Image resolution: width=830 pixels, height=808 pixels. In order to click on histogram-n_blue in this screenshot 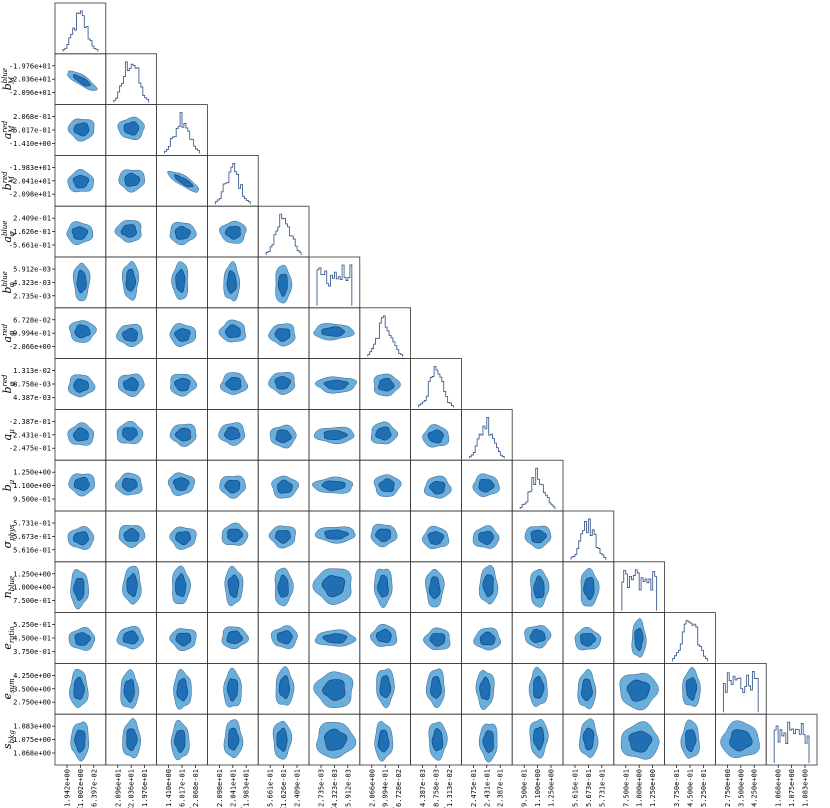, I will do `click(639, 590)`.